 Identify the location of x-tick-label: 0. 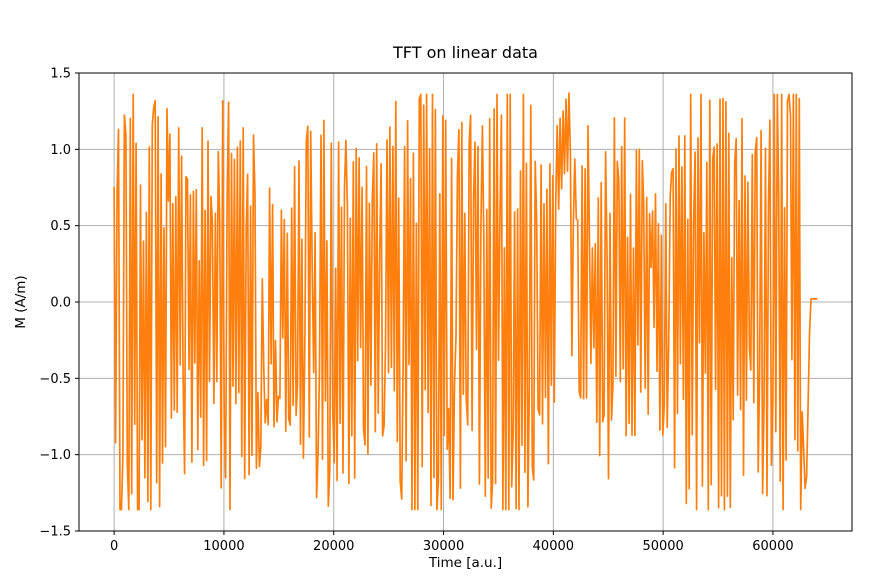
(114, 546).